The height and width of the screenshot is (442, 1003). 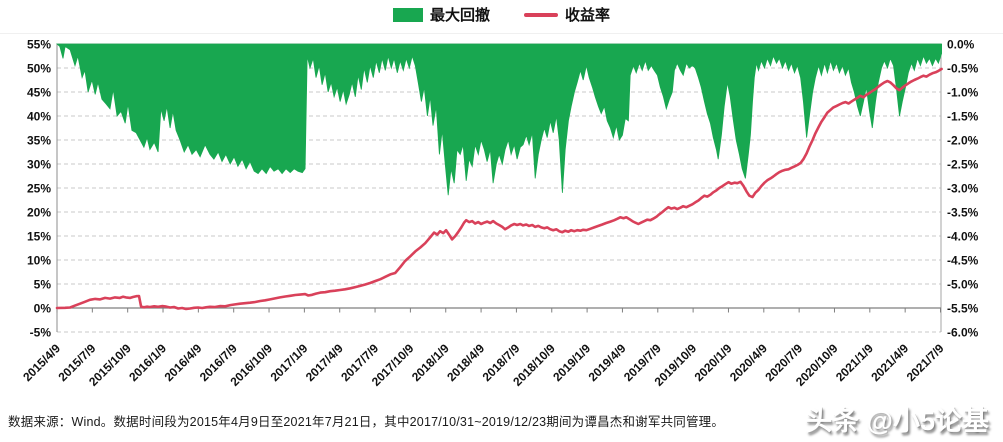 I want to click on x-tick-label: 2017/4/9, so click(x=324, y=362).